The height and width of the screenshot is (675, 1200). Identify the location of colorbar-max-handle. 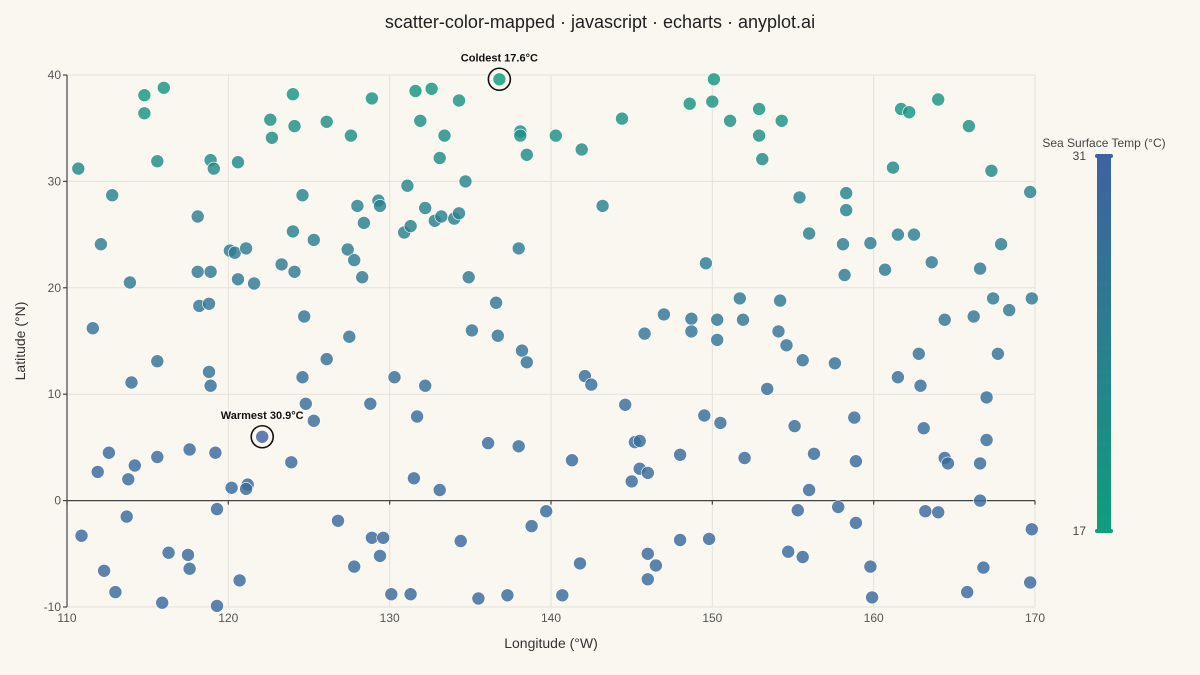
(1104, 156).